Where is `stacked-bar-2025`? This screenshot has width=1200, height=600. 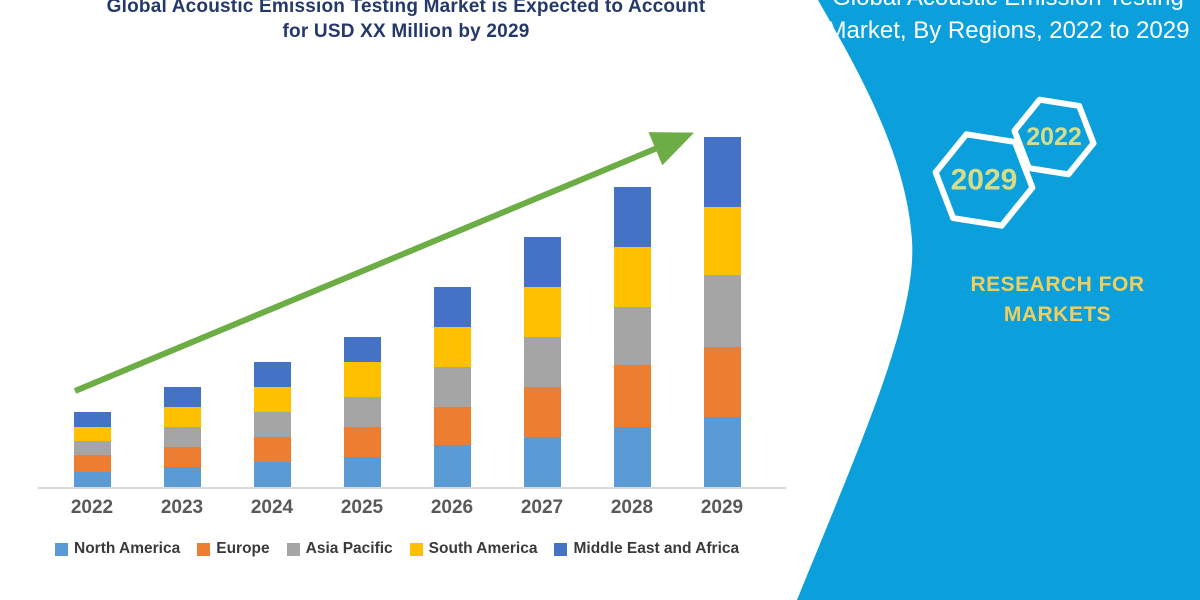 stacked-bar-2025 is located at coordinates (362, 412).